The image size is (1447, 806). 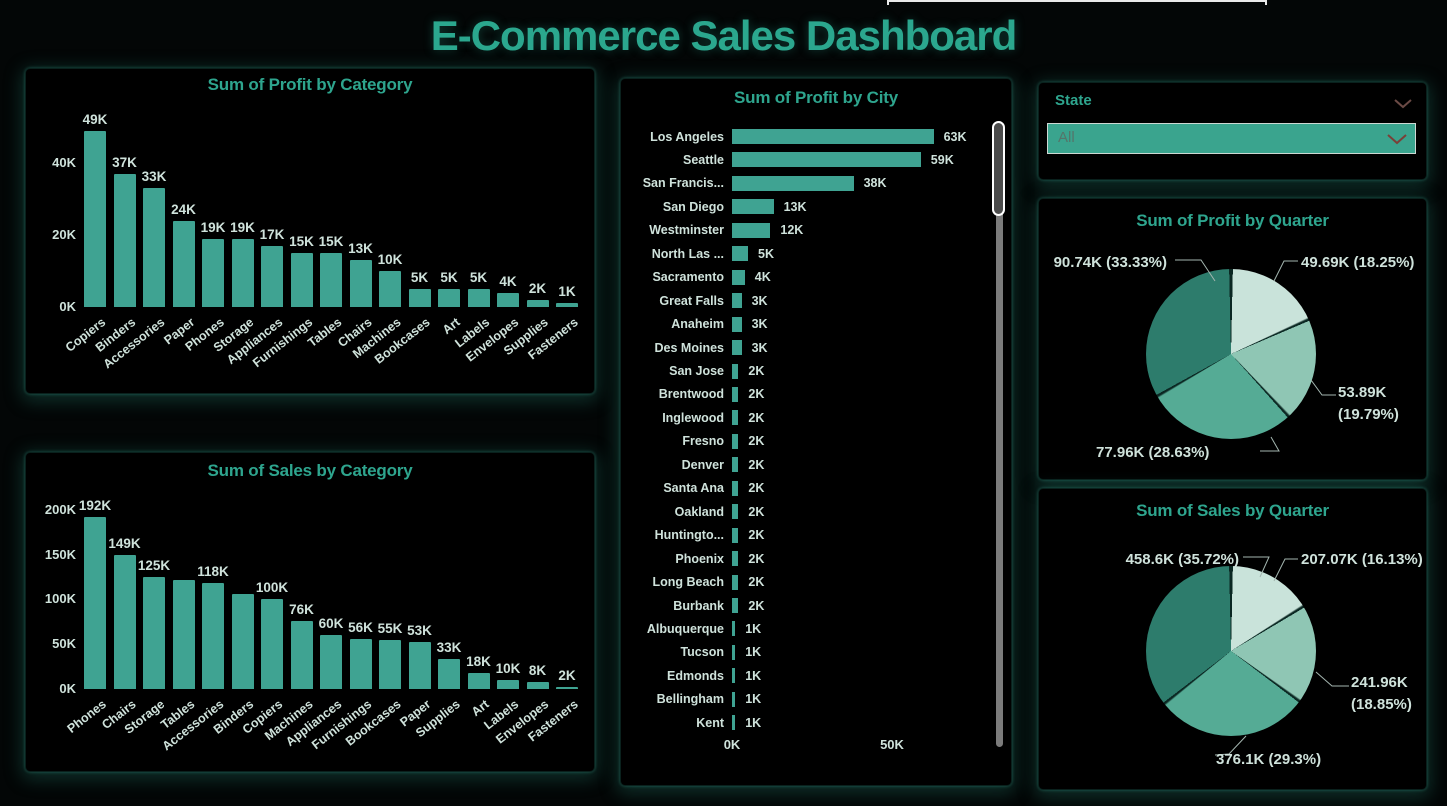 I want to click on city-row: Huntingto... 2K, so click(x=801, y=535).